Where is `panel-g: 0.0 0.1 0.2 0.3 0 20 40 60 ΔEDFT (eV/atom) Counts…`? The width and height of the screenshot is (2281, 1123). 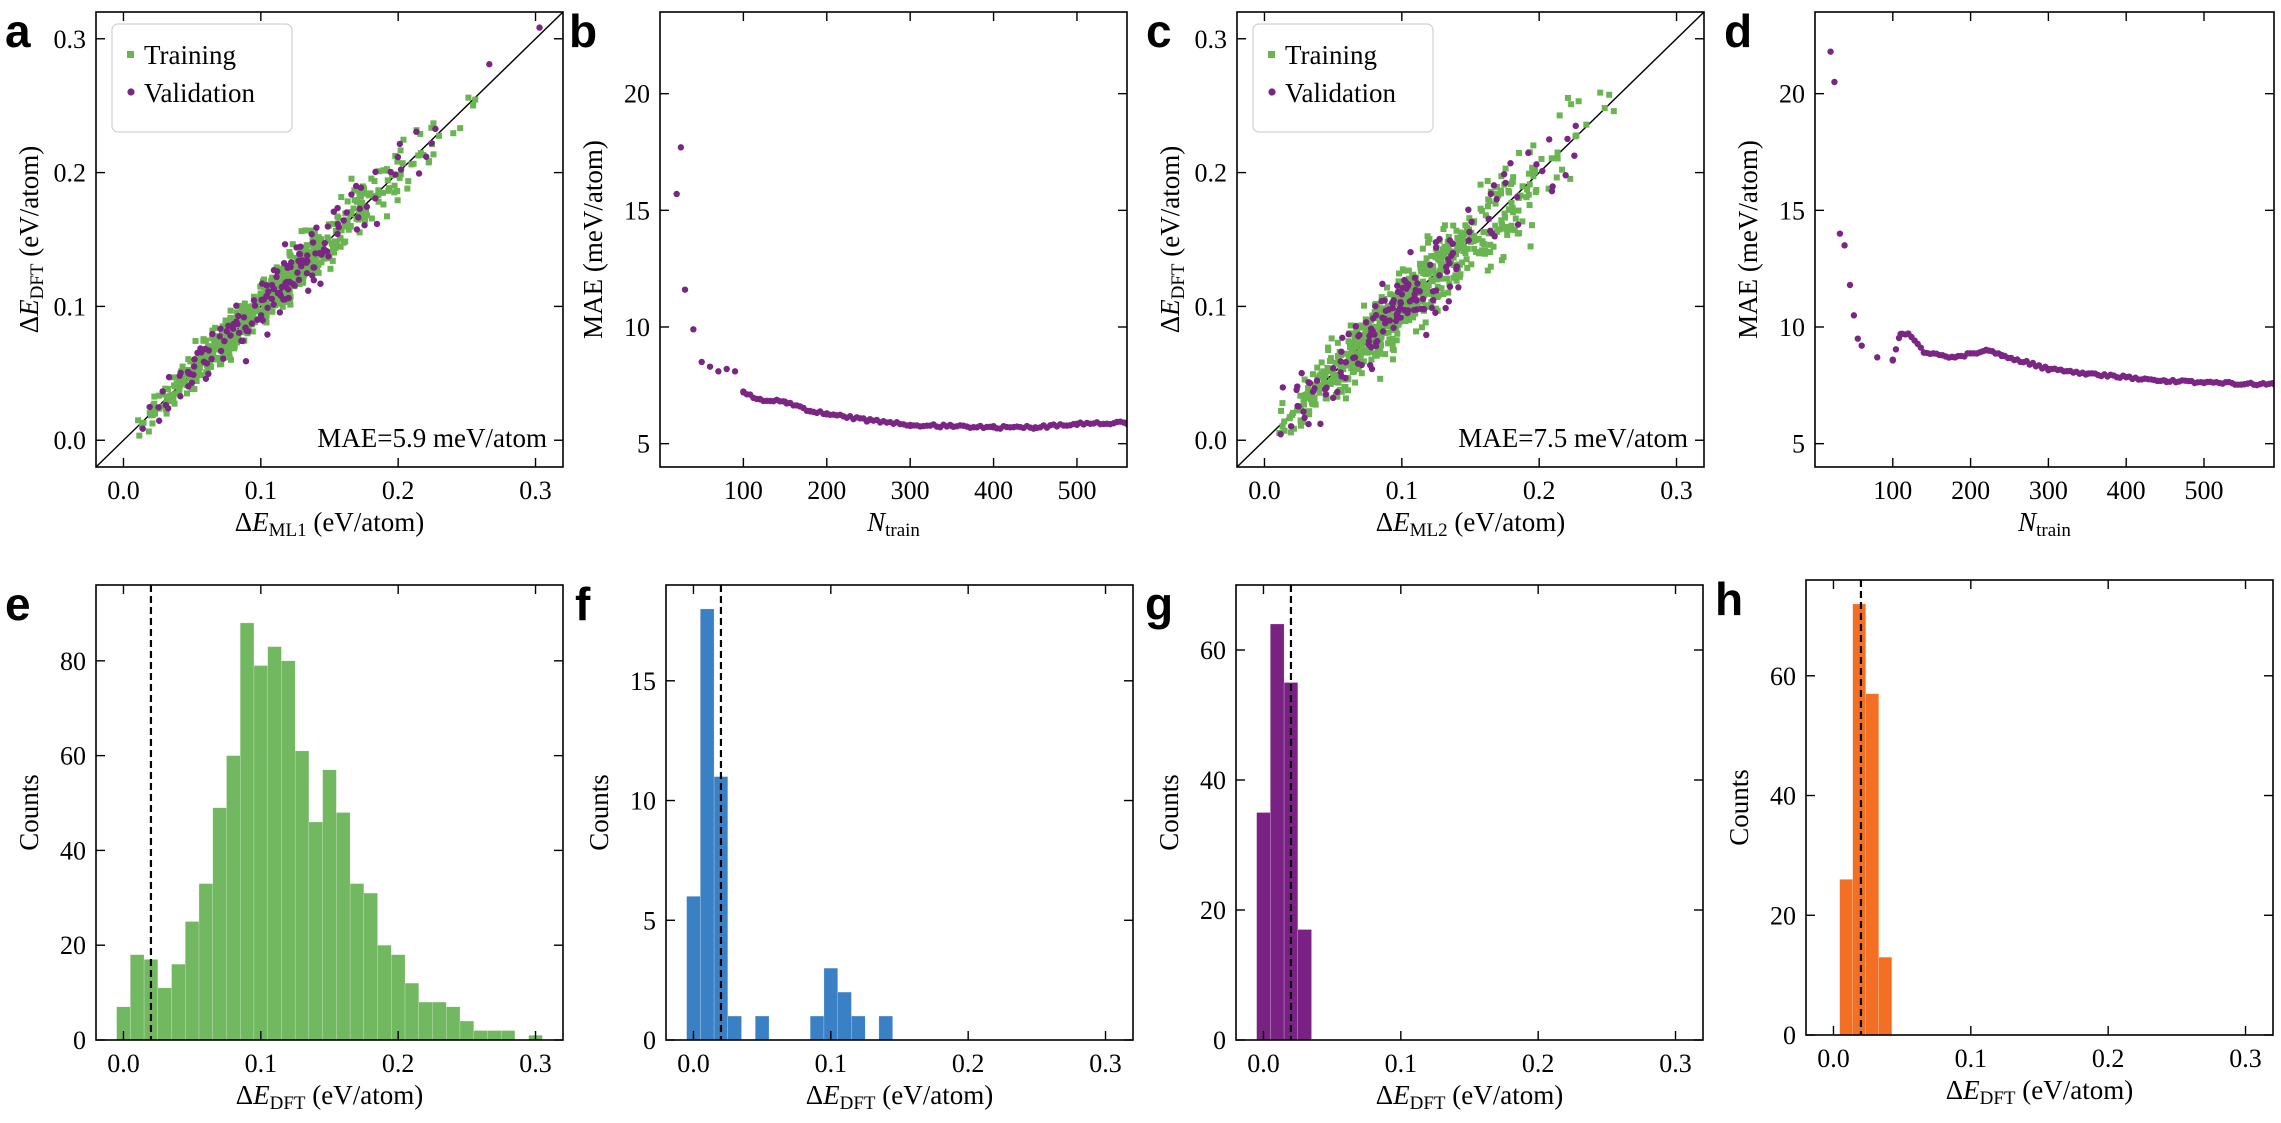
panel-g: 0.0 0.1 0.2 0.3 0 20 40 60 ΔEDFT (eV/atom) Counts… is located at coordinates (1424, 846).